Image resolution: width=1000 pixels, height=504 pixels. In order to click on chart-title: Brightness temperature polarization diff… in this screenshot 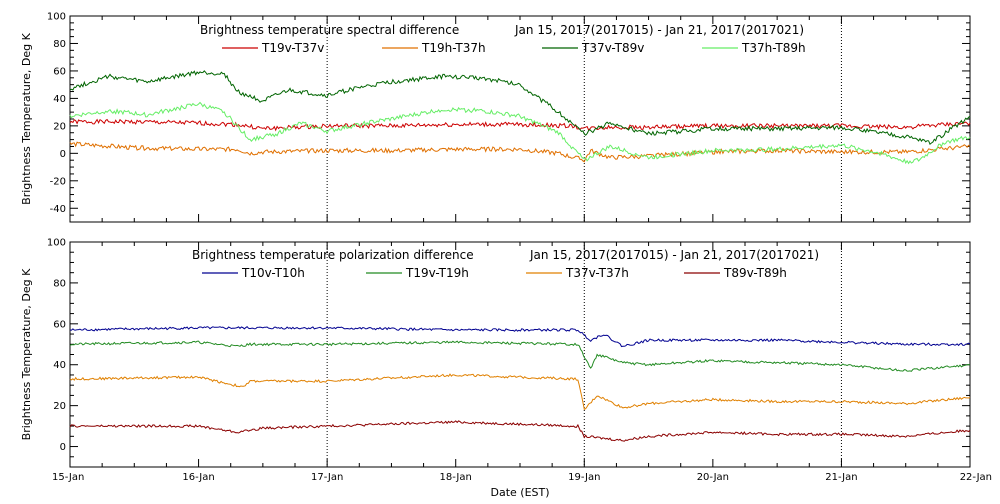, I will do `click(333, 255)`.